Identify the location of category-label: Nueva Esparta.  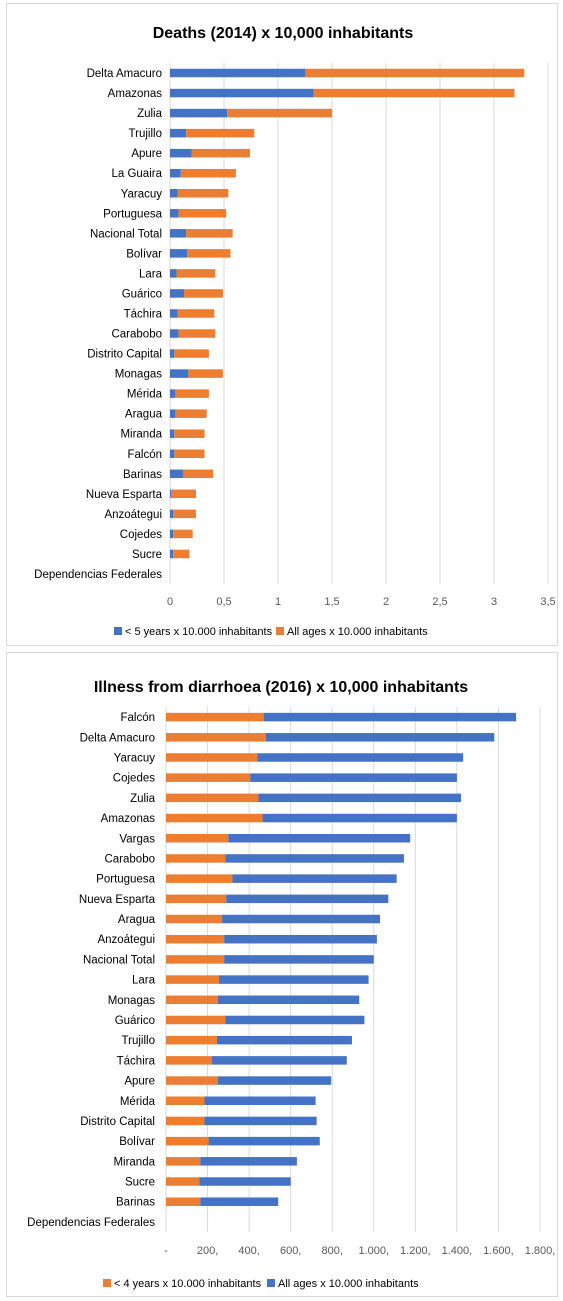
(117, 900).